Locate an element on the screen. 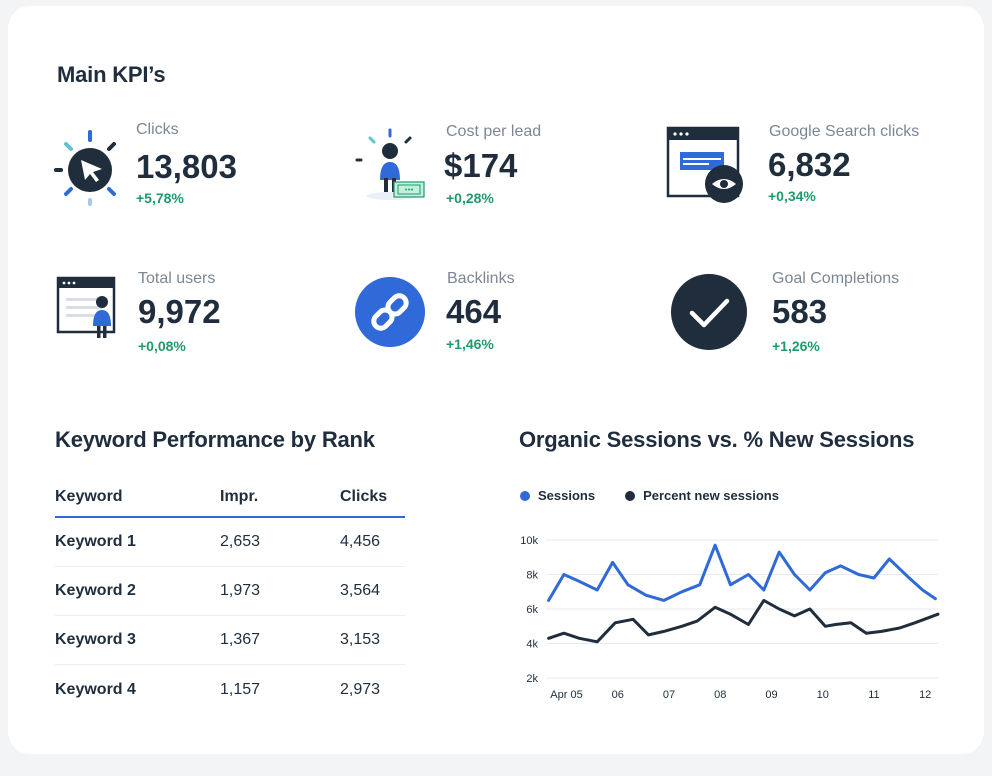  kpi-total-users: Total users 9,972 +0,08% is located at coordinates (202, 316).